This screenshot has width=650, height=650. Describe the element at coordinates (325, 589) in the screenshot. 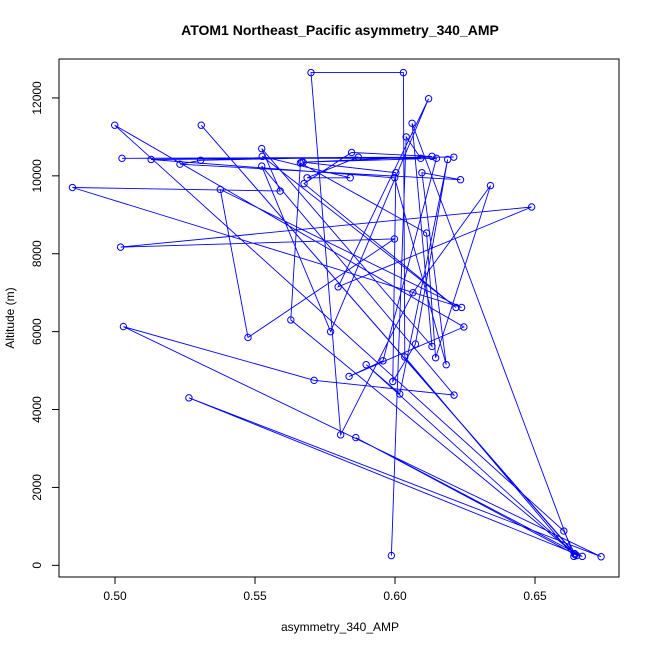

I see `x-axis: 0.50 0.55 0.60 0.65` at that location.